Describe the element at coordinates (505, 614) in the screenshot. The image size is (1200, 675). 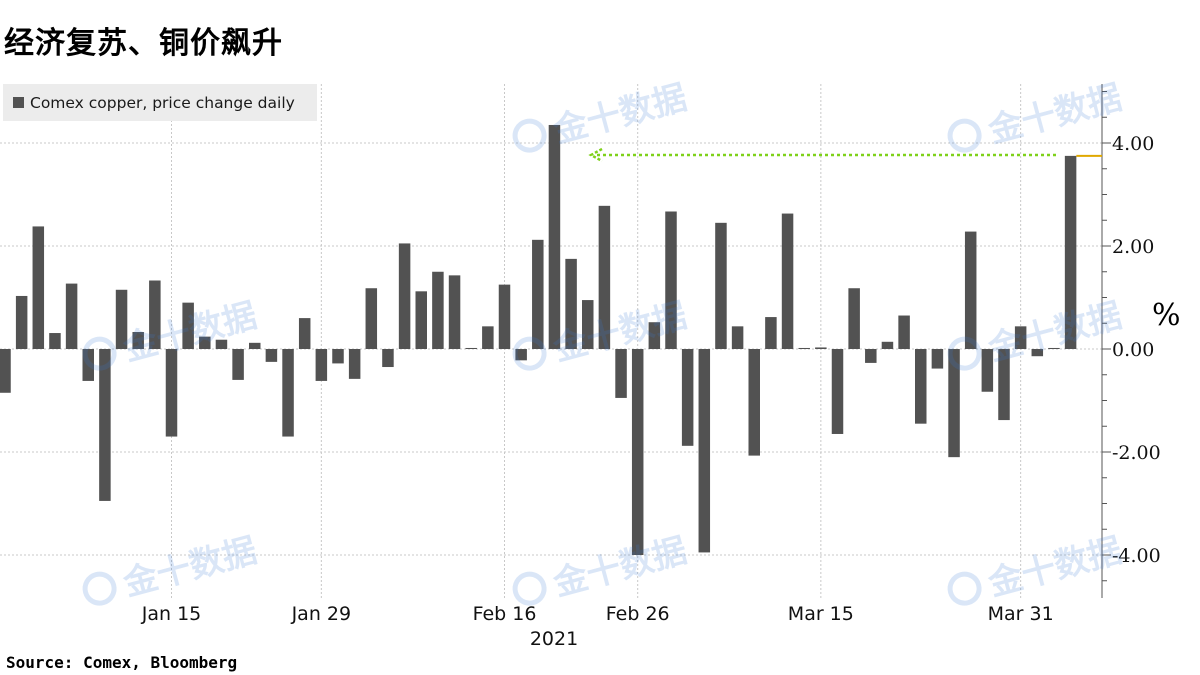
I see `x-tick-label: Feb 16` at that location.